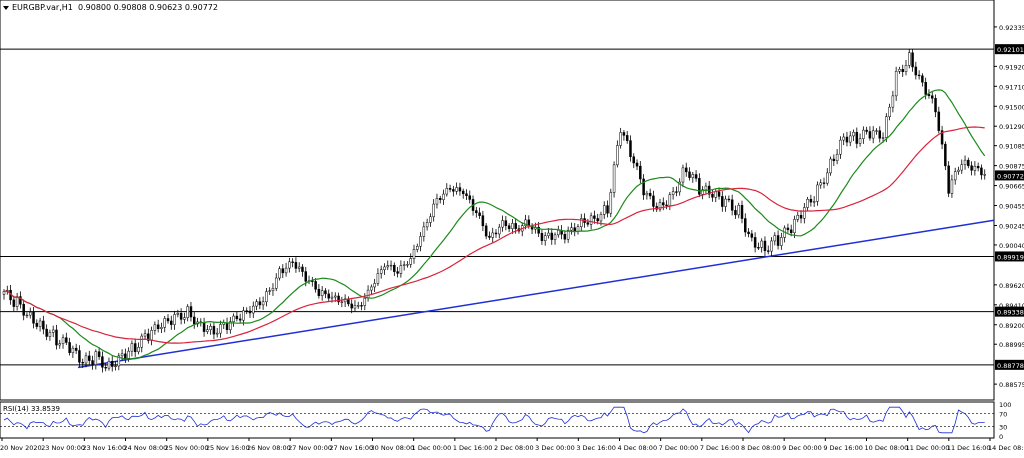 The width and height of the screenshot is (1024, 458). I want to click on price-axis-label: 0.90040, so click(1011, 246).